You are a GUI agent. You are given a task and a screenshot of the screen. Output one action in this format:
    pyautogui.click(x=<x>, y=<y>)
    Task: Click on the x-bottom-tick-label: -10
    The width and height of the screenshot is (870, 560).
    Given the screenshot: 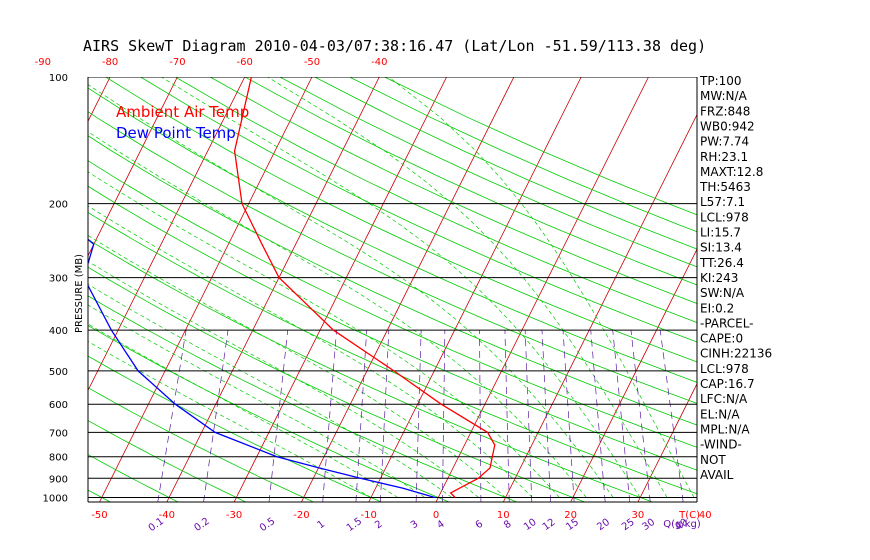 What is the action you would take?
    pyautogui.click(x=369, y=515)
    